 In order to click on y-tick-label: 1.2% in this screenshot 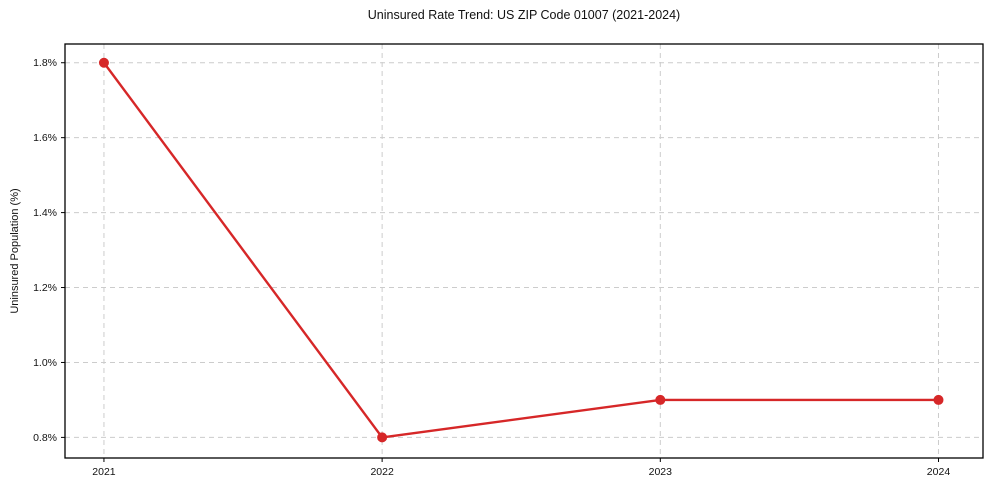, I will do `click(45, 288)`.